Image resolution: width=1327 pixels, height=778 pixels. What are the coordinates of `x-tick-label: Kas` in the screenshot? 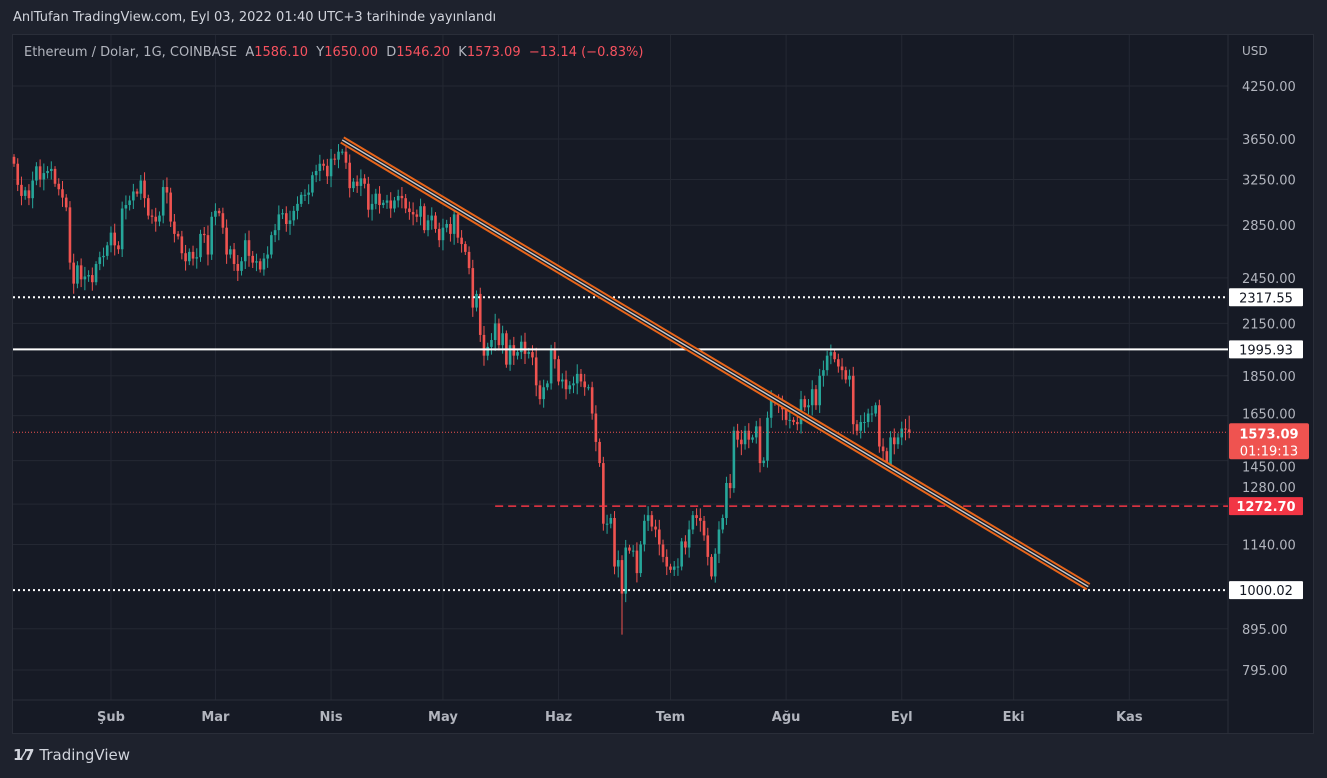 It's located at (1129, 717).